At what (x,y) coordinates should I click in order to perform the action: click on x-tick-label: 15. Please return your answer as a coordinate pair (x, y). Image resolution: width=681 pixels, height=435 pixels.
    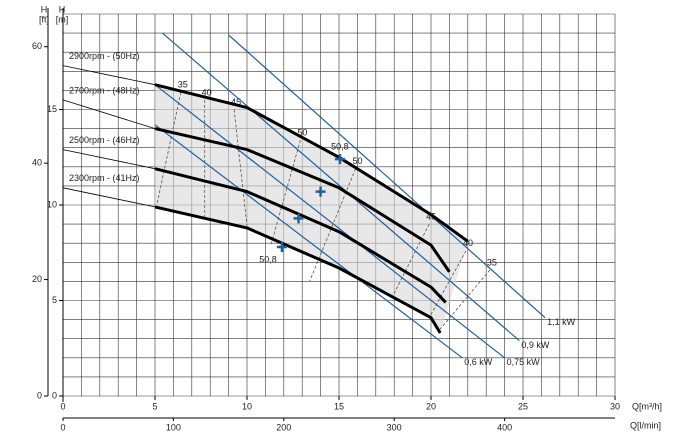
    Looking at the image, I should click on (339, 406).